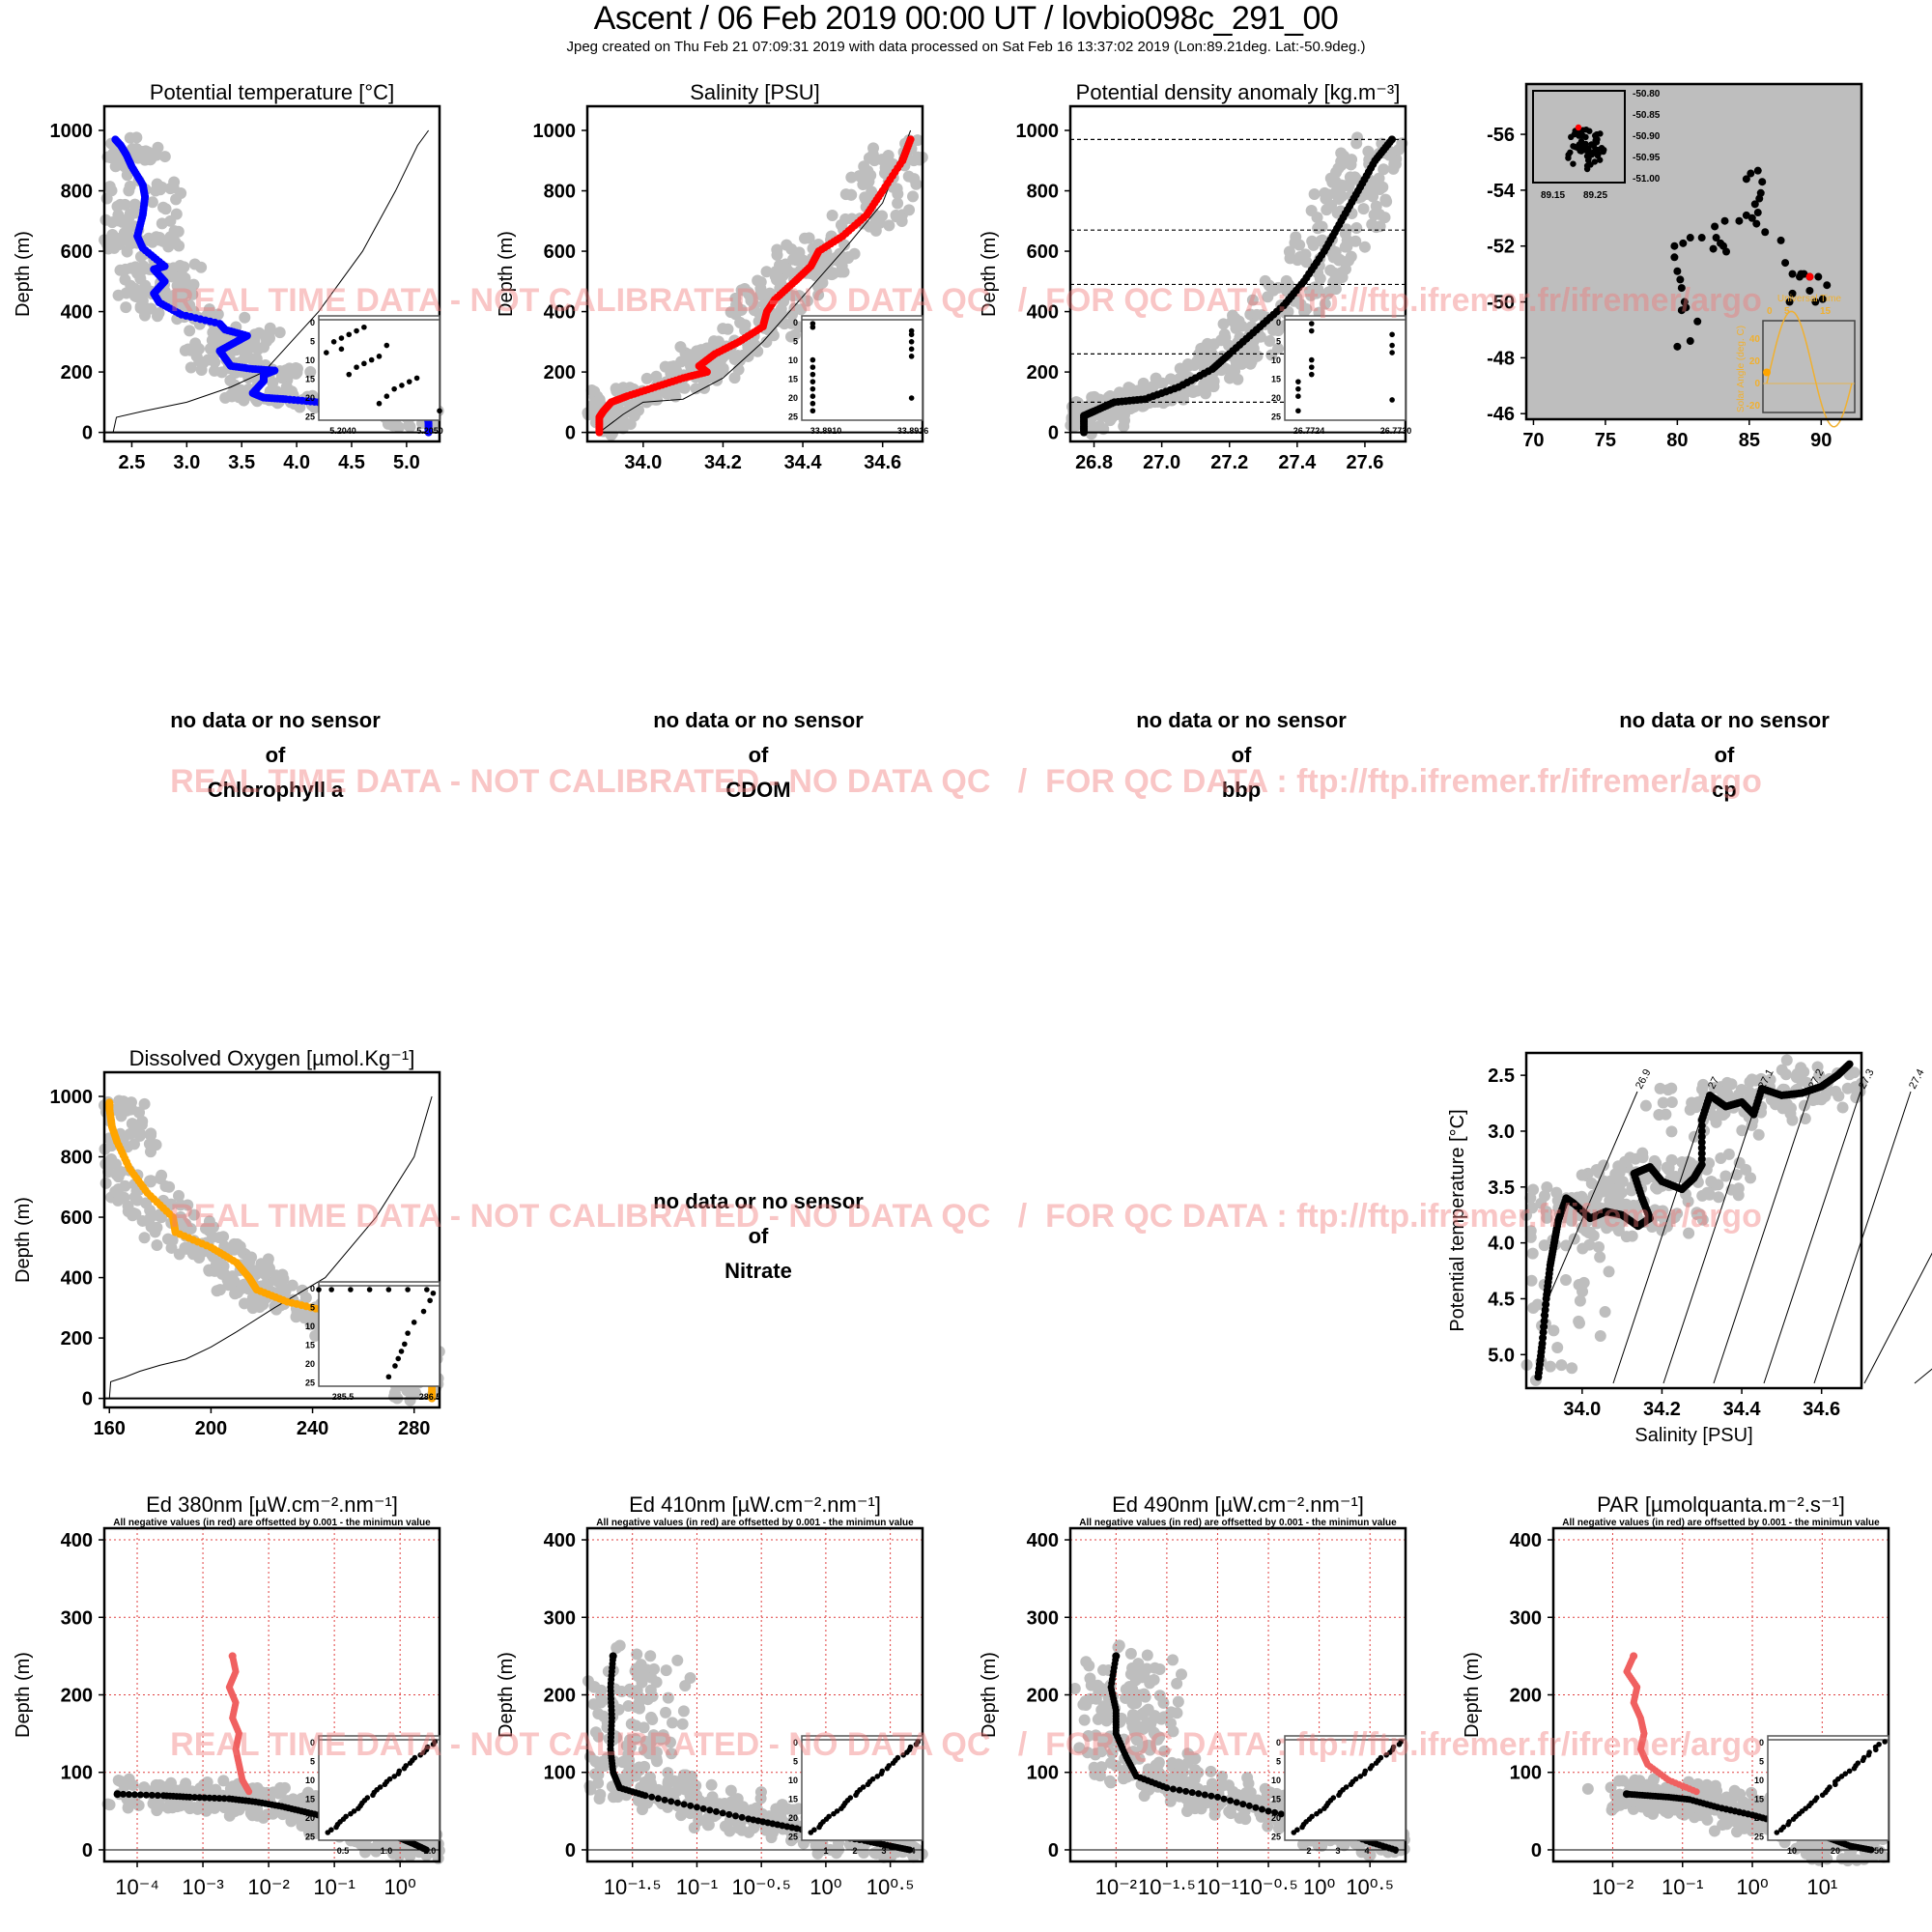  What do you see at coordinates (132, 462) in the screenshot?
I see `x-tick-label: 2.5` at bounding box center [132, 462].